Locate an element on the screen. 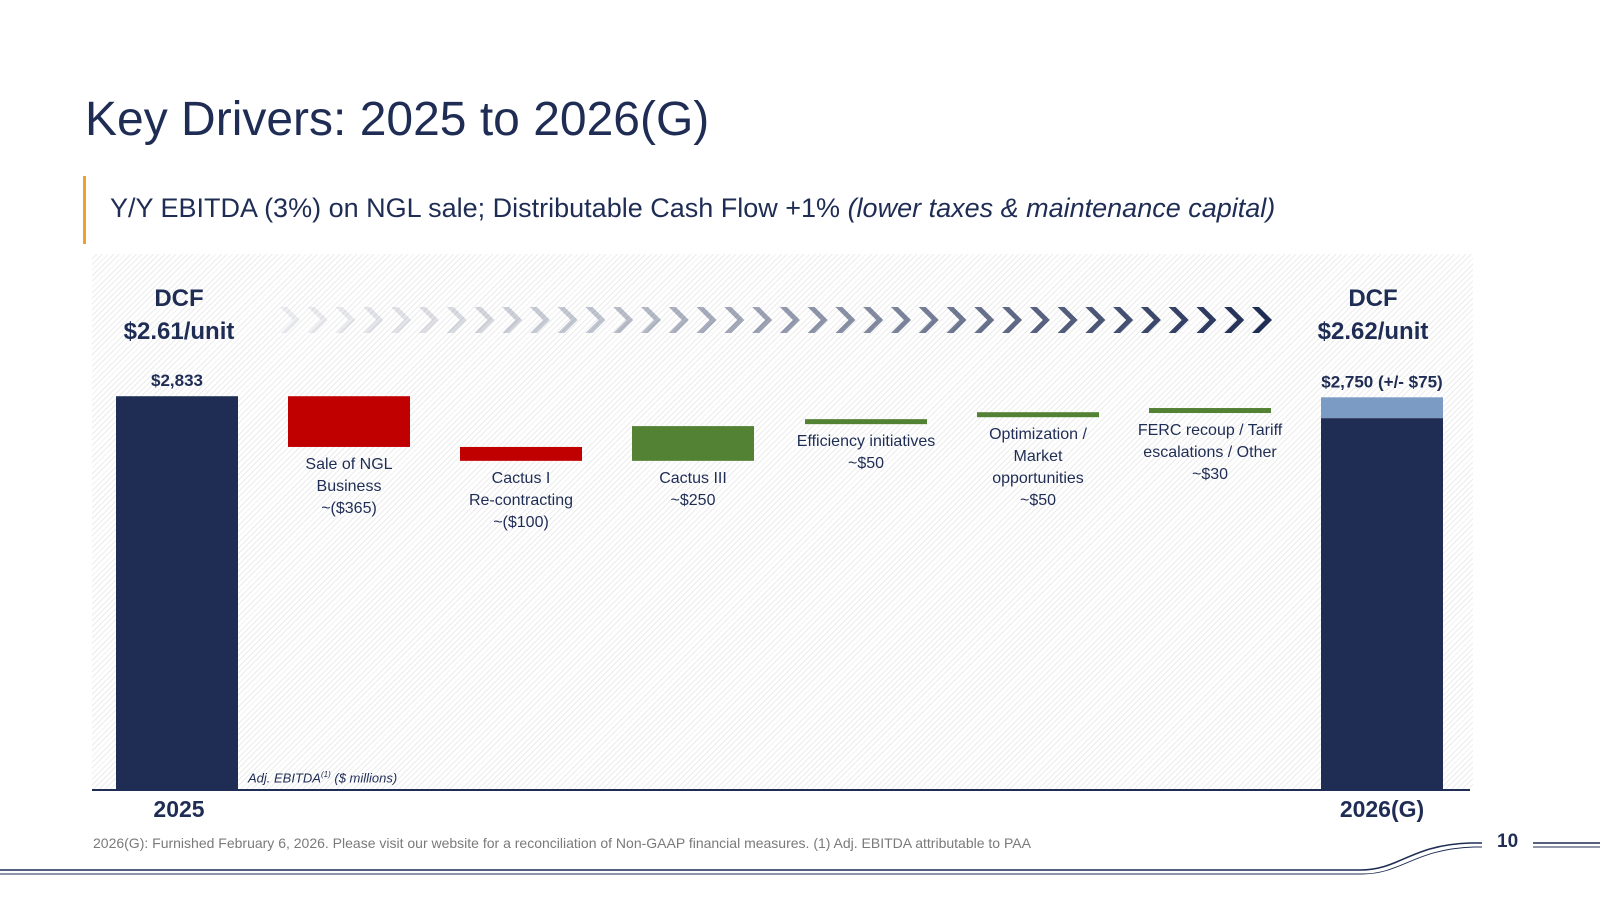 This screenshot has height=900, width=1600. bar-label-6-line-1: escalations / Other is located at coordinates (1210, 452).